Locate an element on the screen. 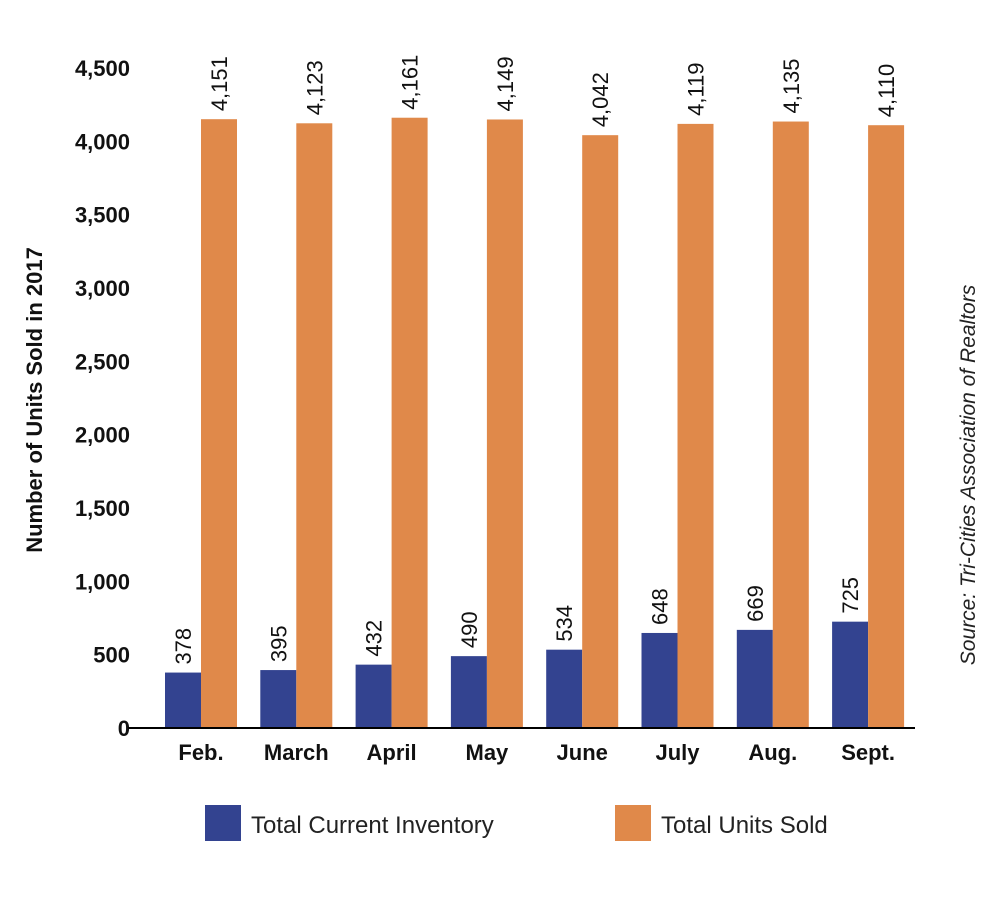  data-label: 432 is located at coordinates (374, 638).